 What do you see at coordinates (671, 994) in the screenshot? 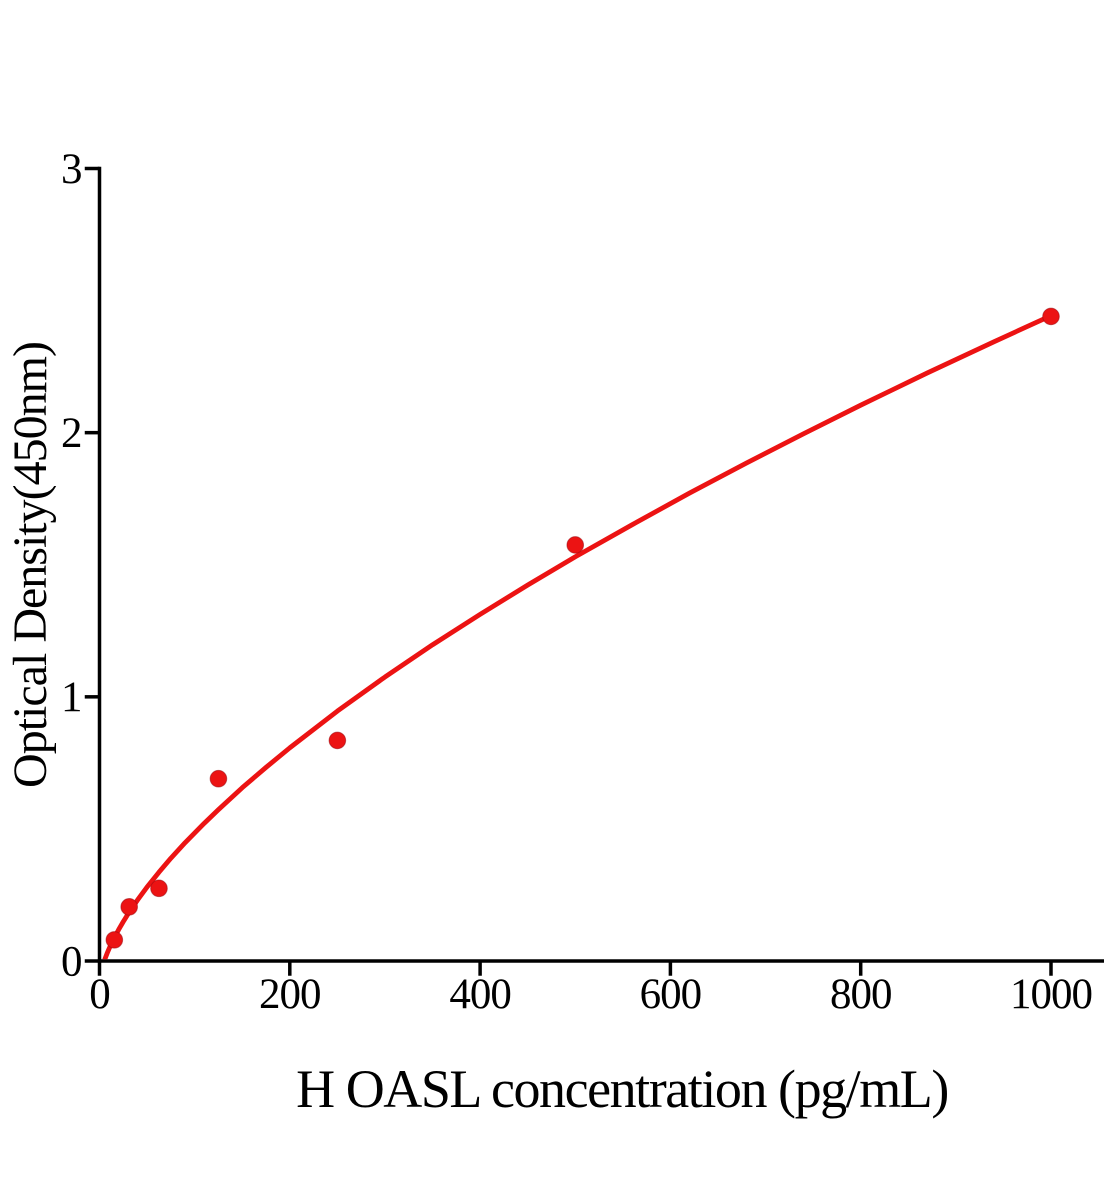
I see `x-tick-label: 600` at bounding box center [671, 994].